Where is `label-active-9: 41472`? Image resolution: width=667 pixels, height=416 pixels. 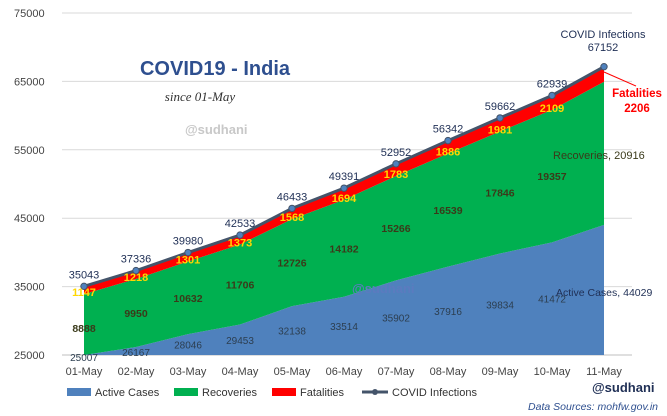
label-active-9: 41472 is located at coordinates (552, 300).